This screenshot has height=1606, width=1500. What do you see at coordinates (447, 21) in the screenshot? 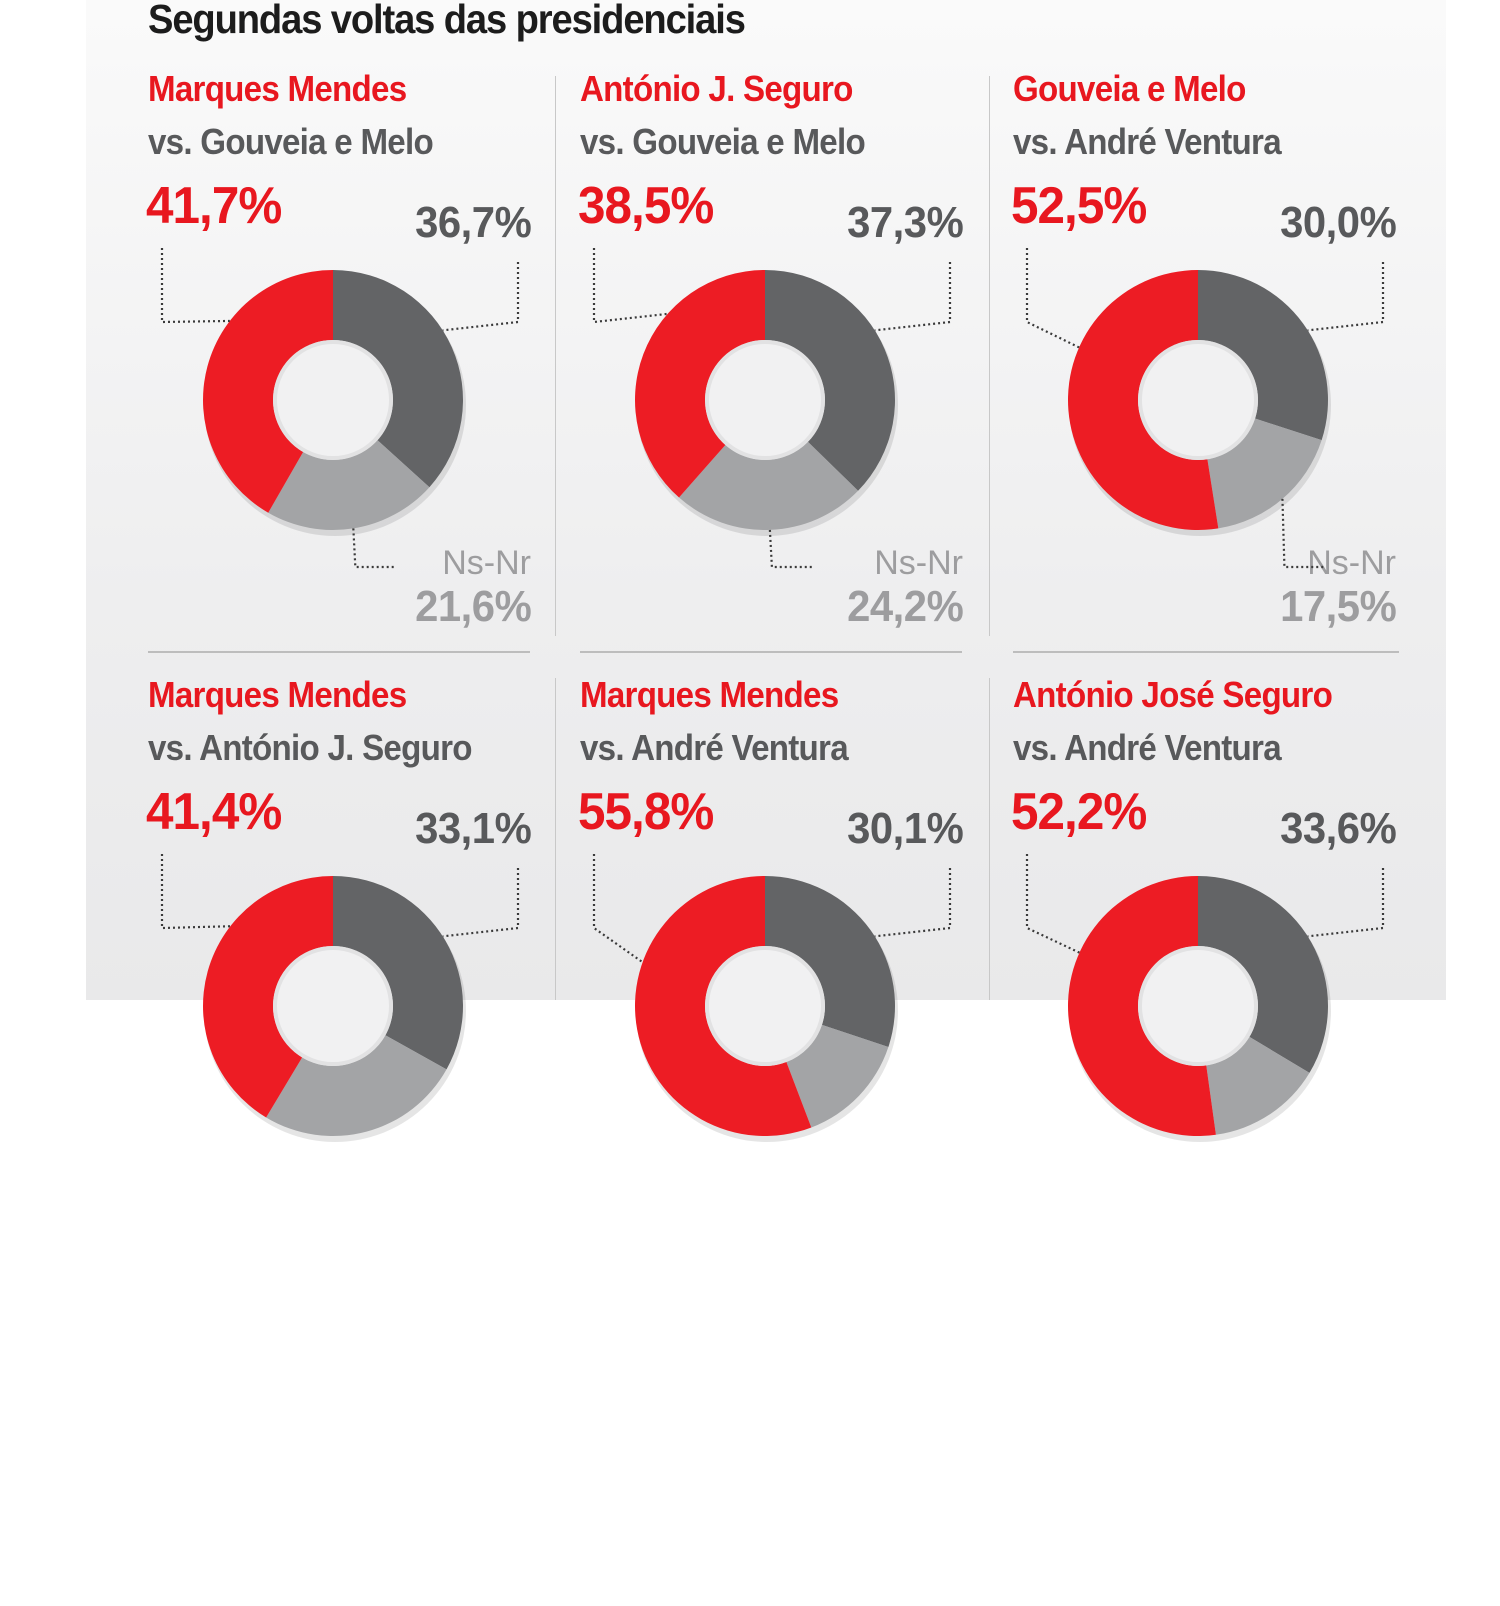
I see `page-title: Segundas voltas das presidenciais` at bounding box center [447, 21].